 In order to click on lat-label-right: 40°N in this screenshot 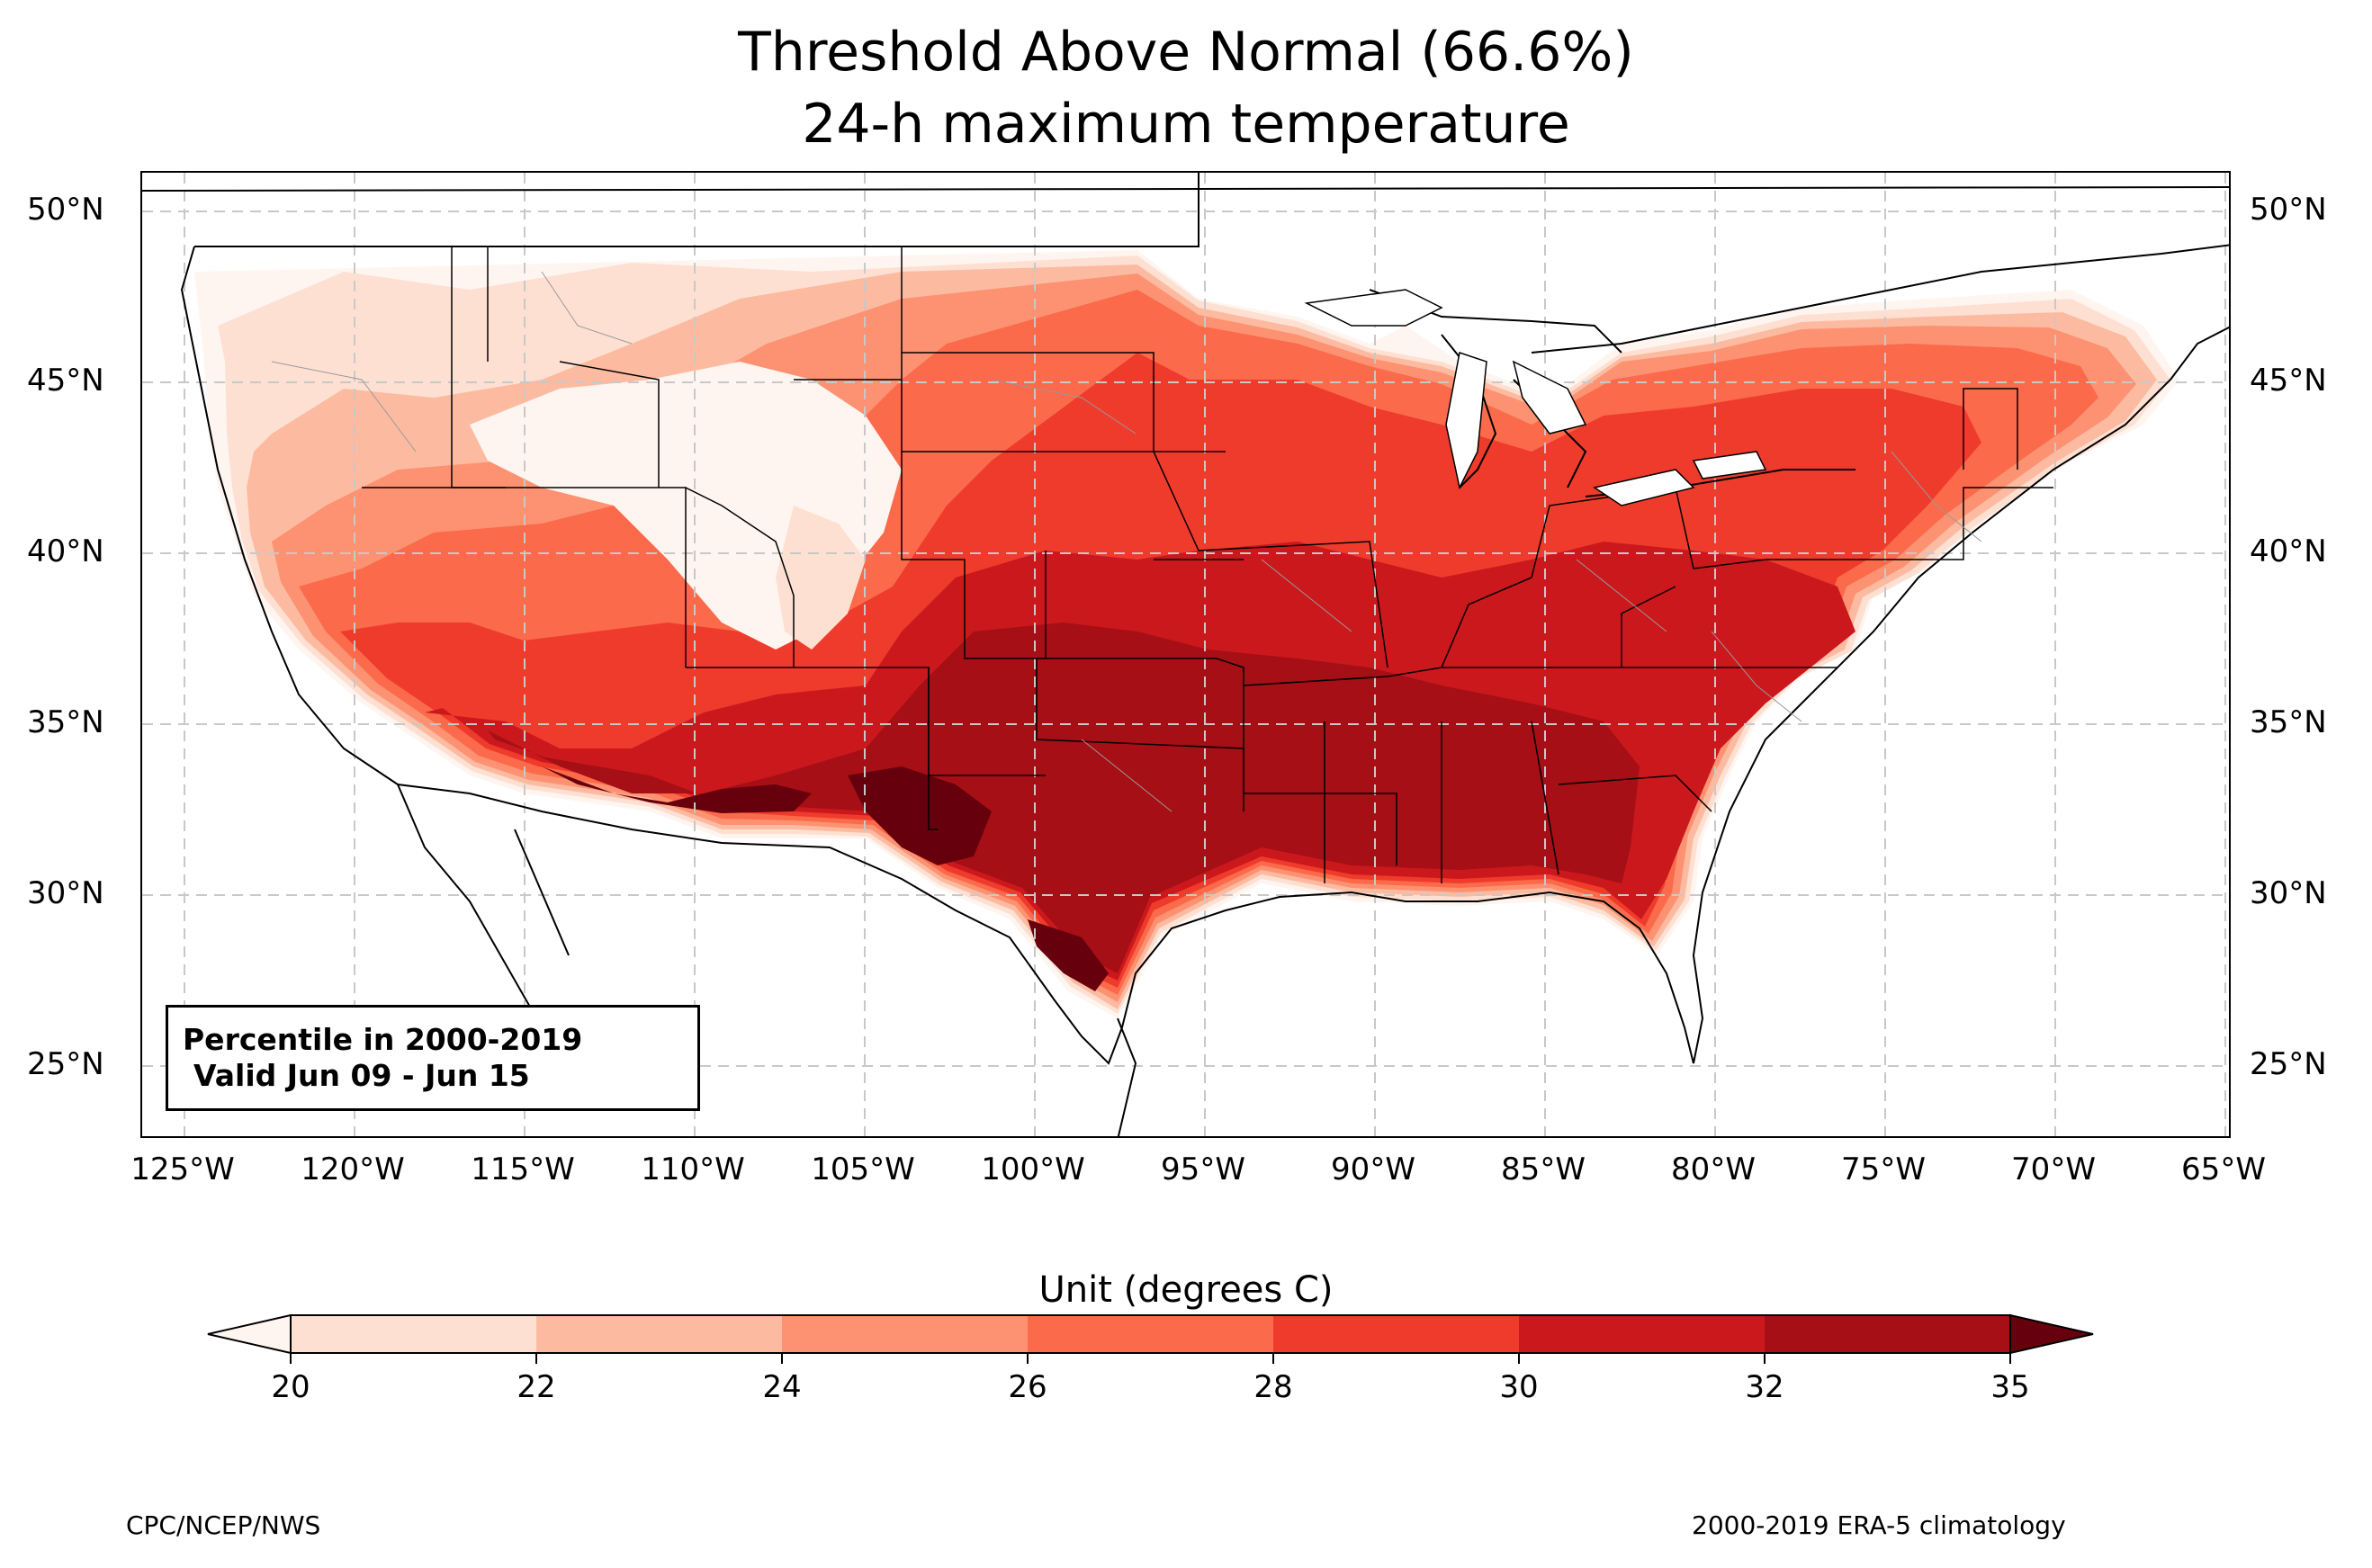, I will do `click(2288, 551)`.